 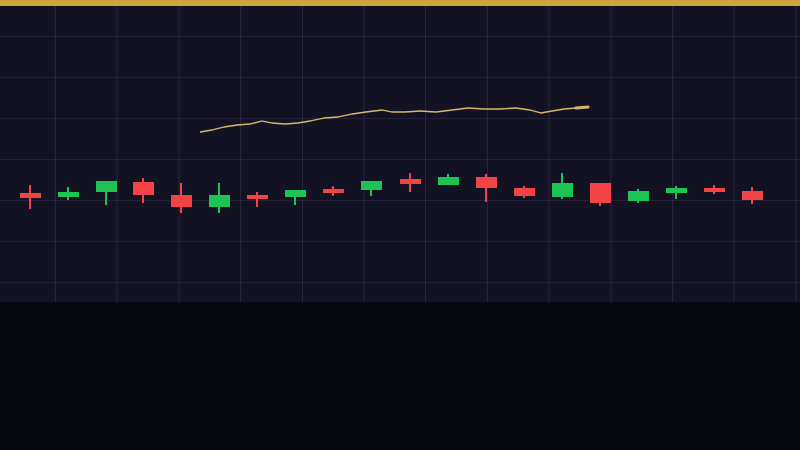 What do you see at coordinates (394, 119) in the screenshot?
I see `yellow-trend-line` at bounding box center [394, 119].